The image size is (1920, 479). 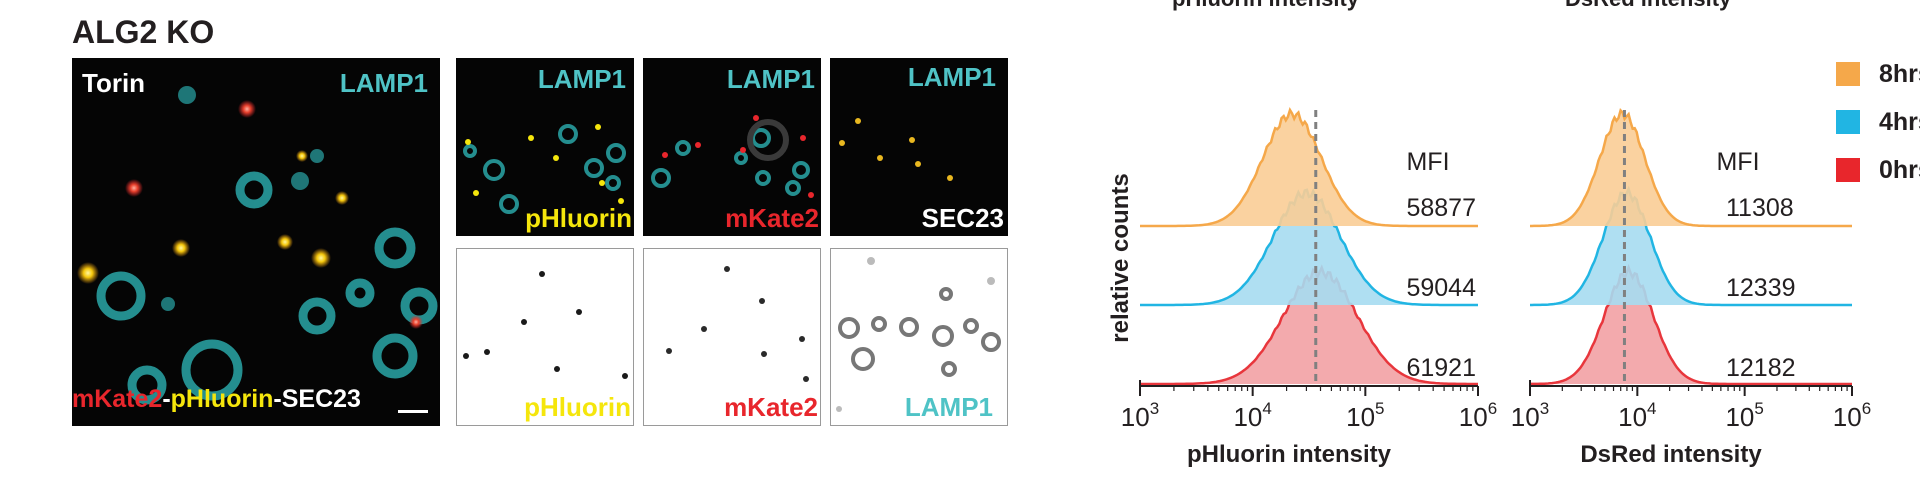 What do you see at coordinates (1878, 170) in the screenshot?
I see `legend-item-0hrs: 0hrs` at bounding box center [1878, 170].